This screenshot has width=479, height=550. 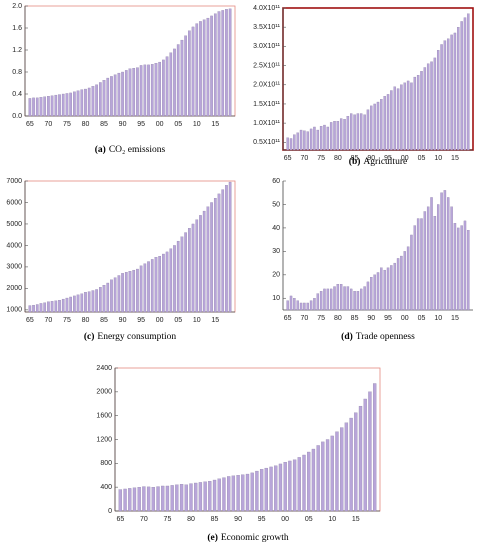 I want to click on y-tick-label: 0.4, so click(x=17, y=94).